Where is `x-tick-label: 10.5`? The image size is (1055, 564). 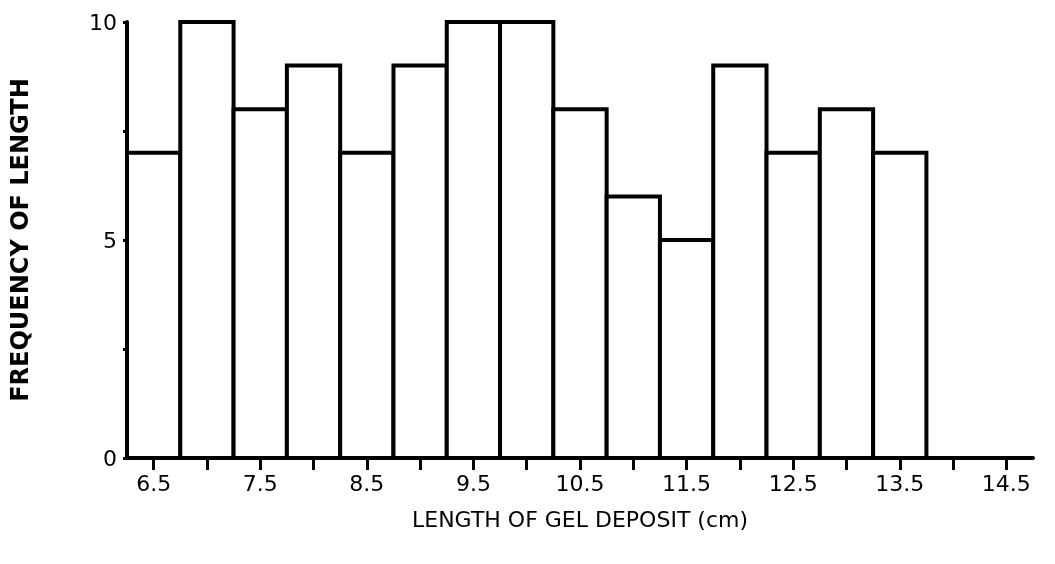
x-tick-label: 10.5 is located at coordinates (580, 483).